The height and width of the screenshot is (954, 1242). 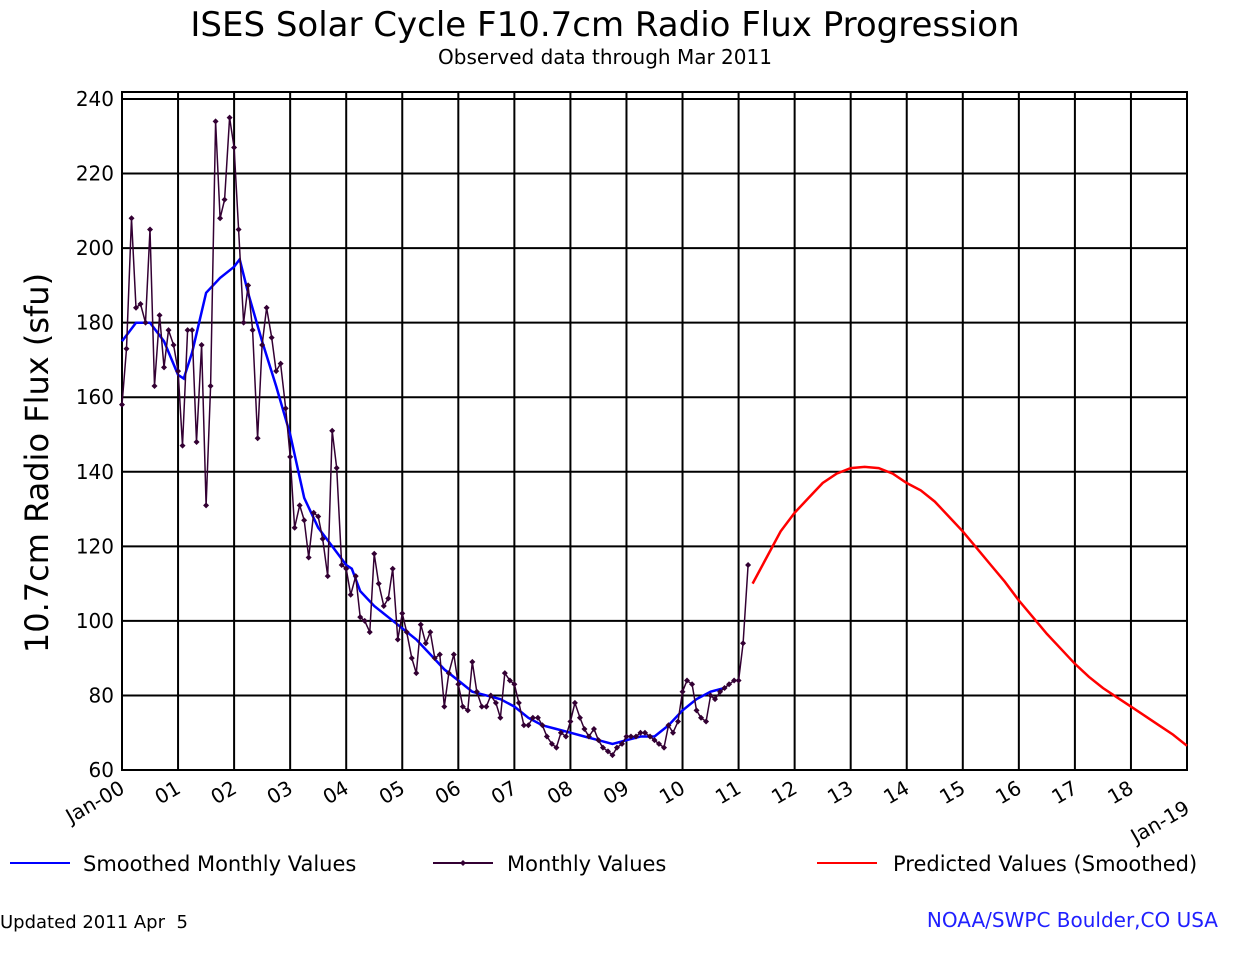 What do you see at coordinates (896, 793) in the screenshot?
I see `x-tick-label: 14` at bounding box center [896, 793].